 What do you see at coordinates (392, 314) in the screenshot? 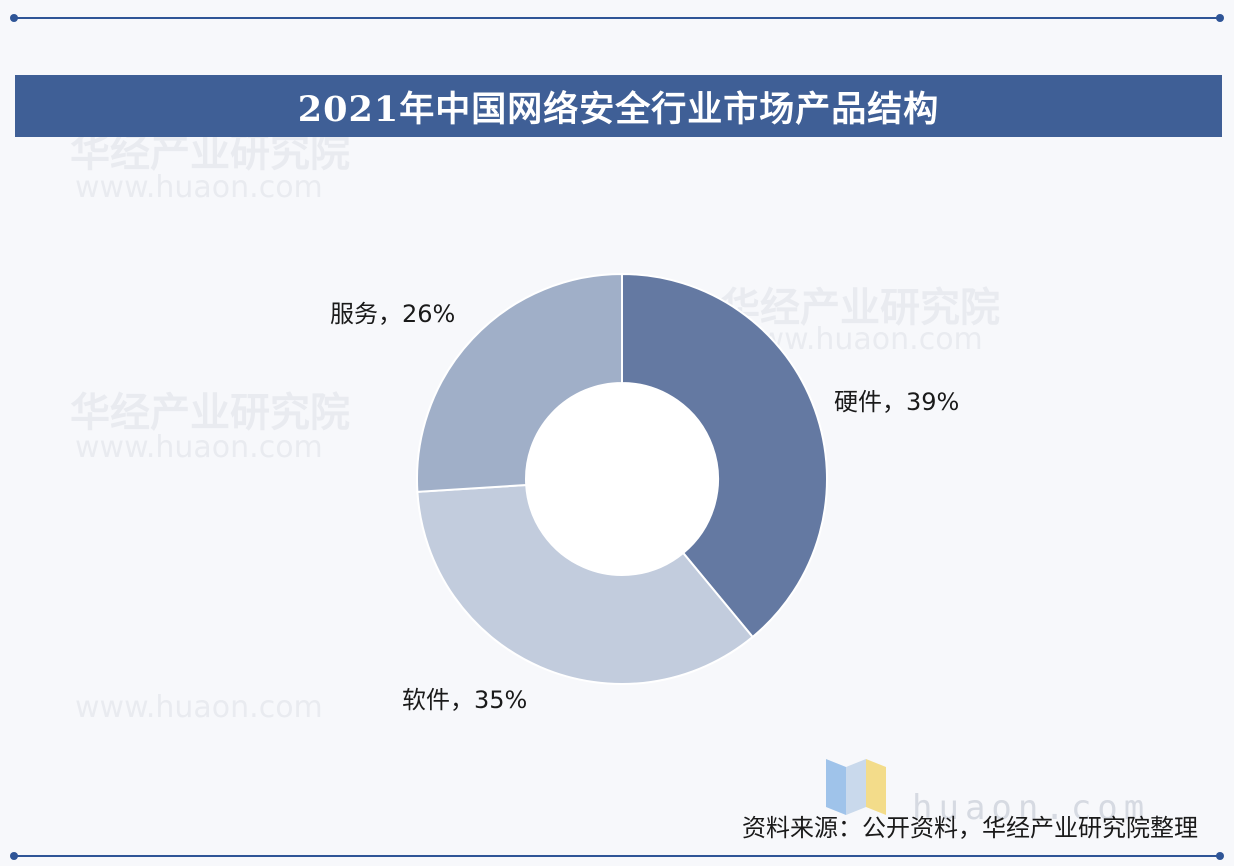
I see `slice-label-service: 服务，26%` at bounding box center [392, 314].